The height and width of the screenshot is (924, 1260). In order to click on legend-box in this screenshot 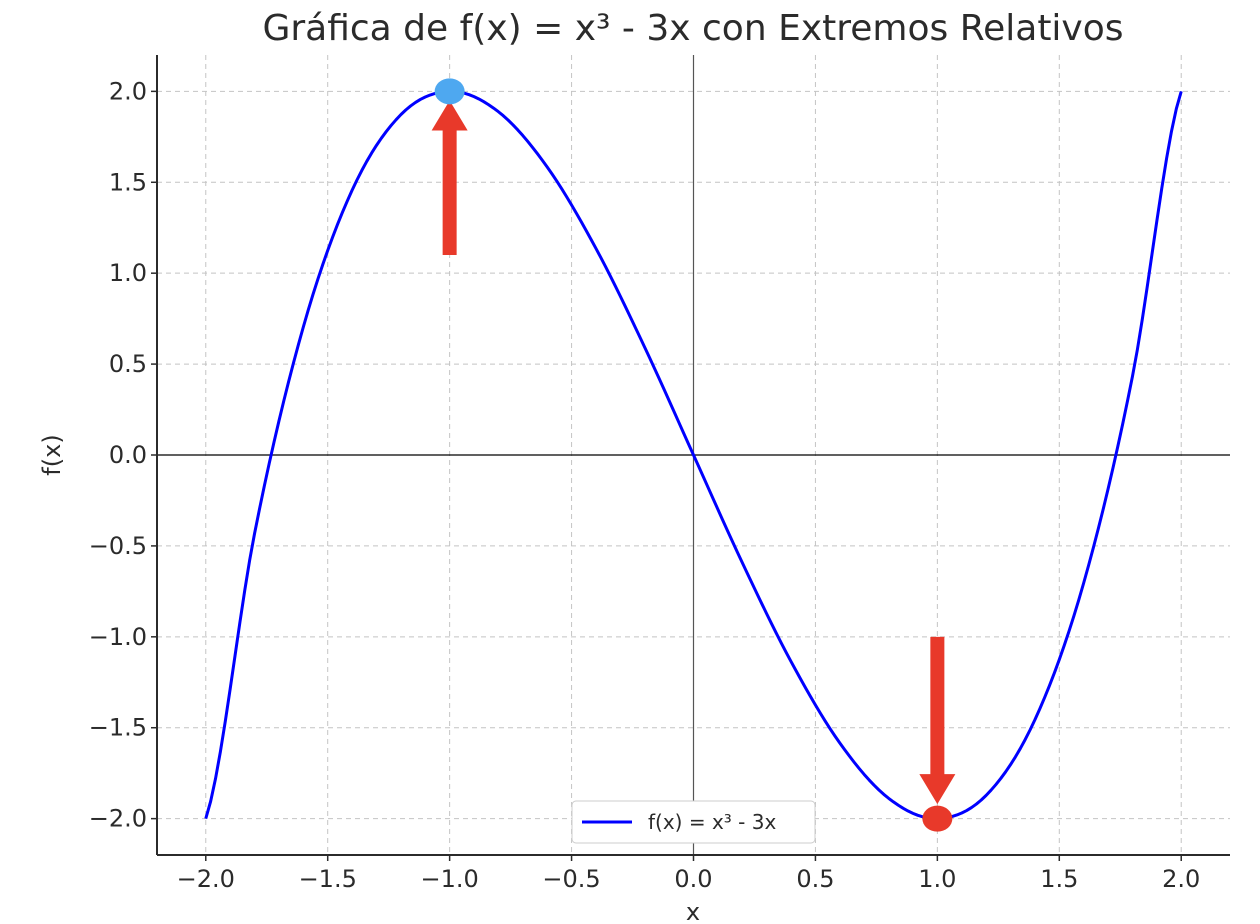, I will do `click(693, 822)`.